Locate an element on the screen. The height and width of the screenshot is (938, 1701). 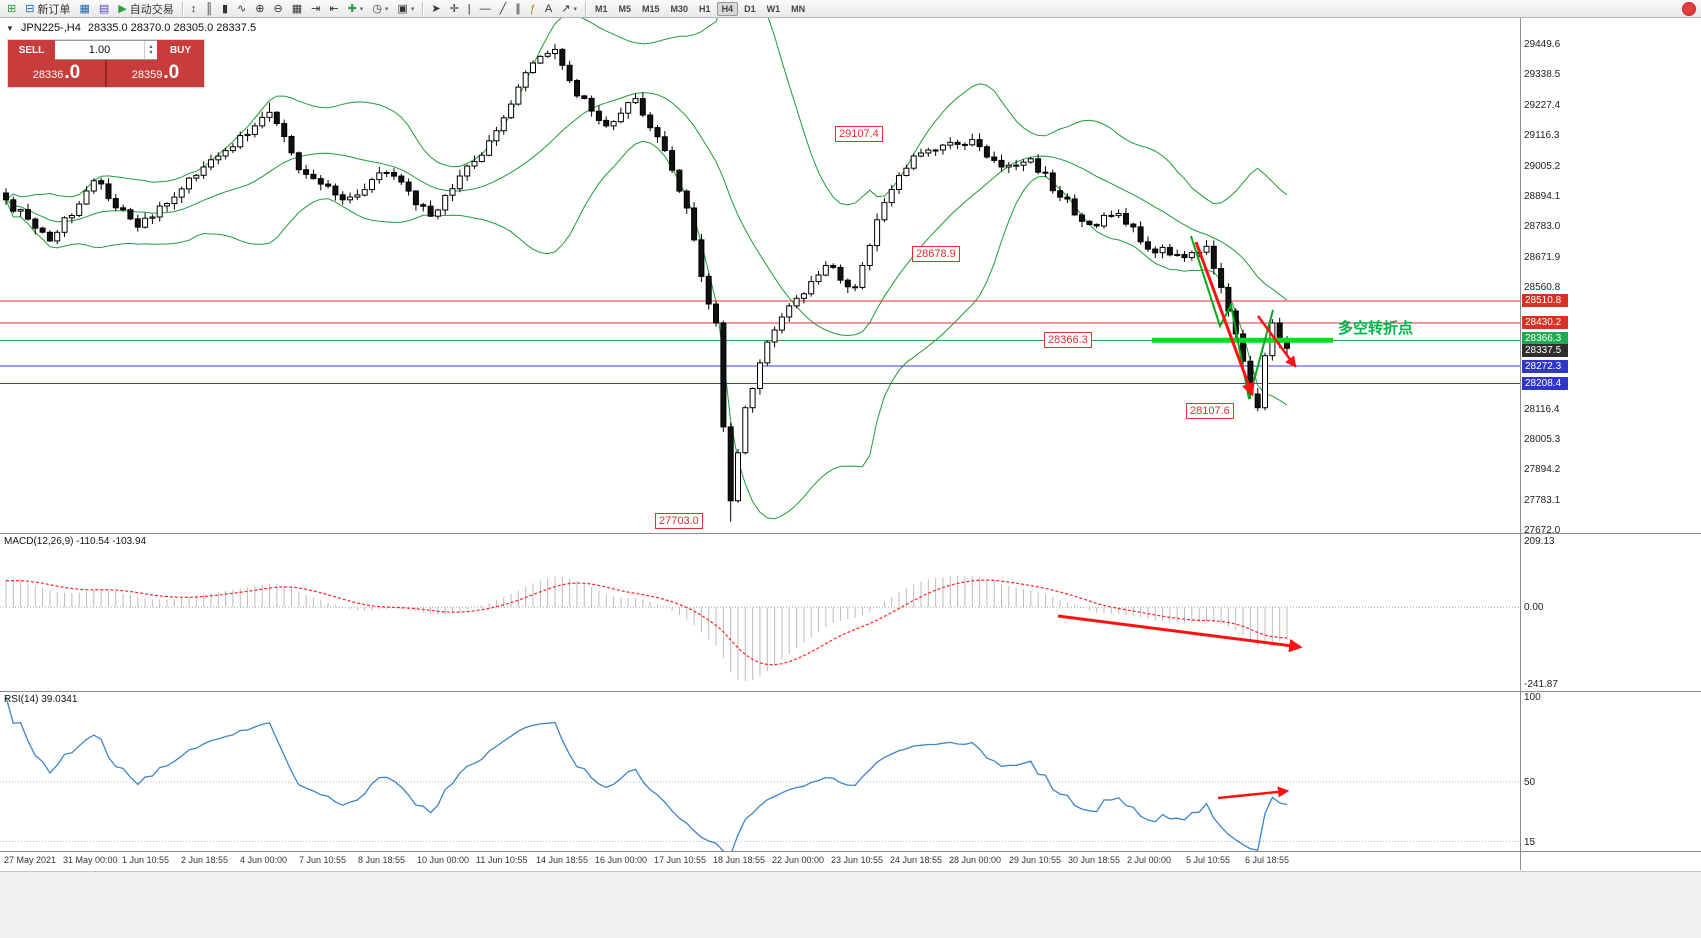
time-axis-label: 31 May 00:00 is located at coordinates (90, 860).